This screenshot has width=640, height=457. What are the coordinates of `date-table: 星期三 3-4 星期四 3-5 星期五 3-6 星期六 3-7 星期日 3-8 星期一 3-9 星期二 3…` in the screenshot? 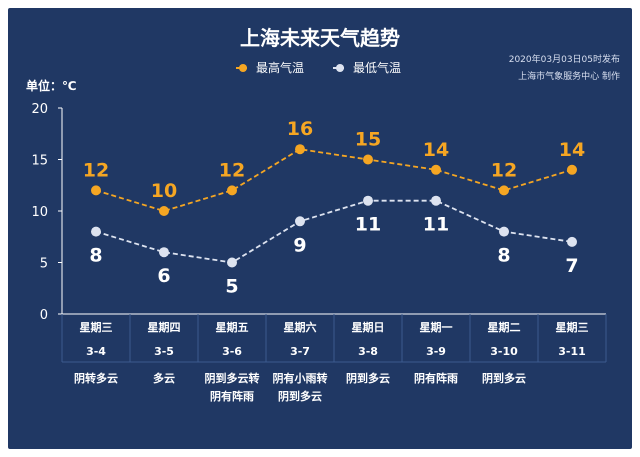 It's located at (334, 338).